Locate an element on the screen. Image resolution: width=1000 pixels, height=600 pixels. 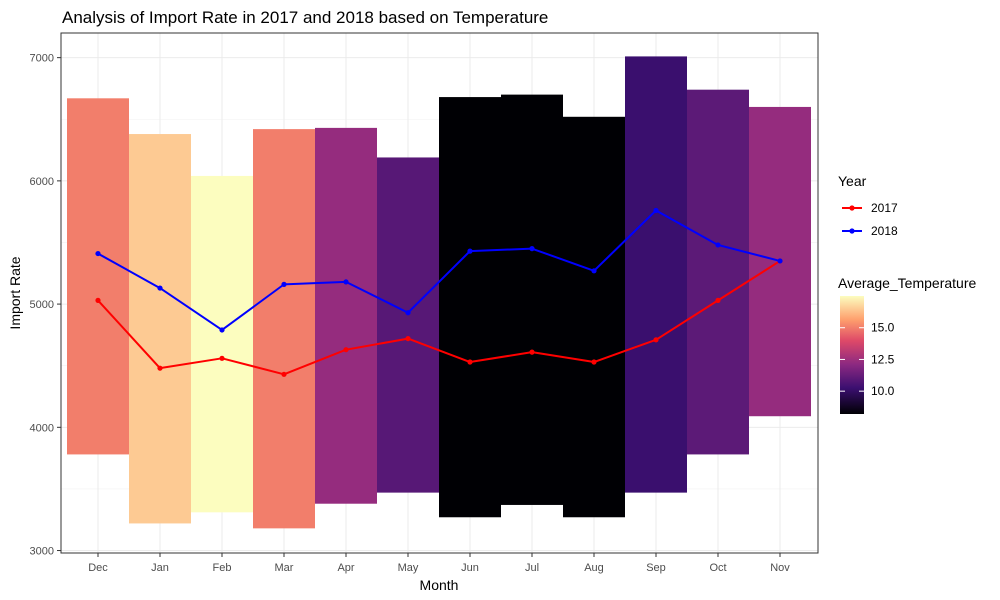
bar-mar is located at coordinates (284, 329).